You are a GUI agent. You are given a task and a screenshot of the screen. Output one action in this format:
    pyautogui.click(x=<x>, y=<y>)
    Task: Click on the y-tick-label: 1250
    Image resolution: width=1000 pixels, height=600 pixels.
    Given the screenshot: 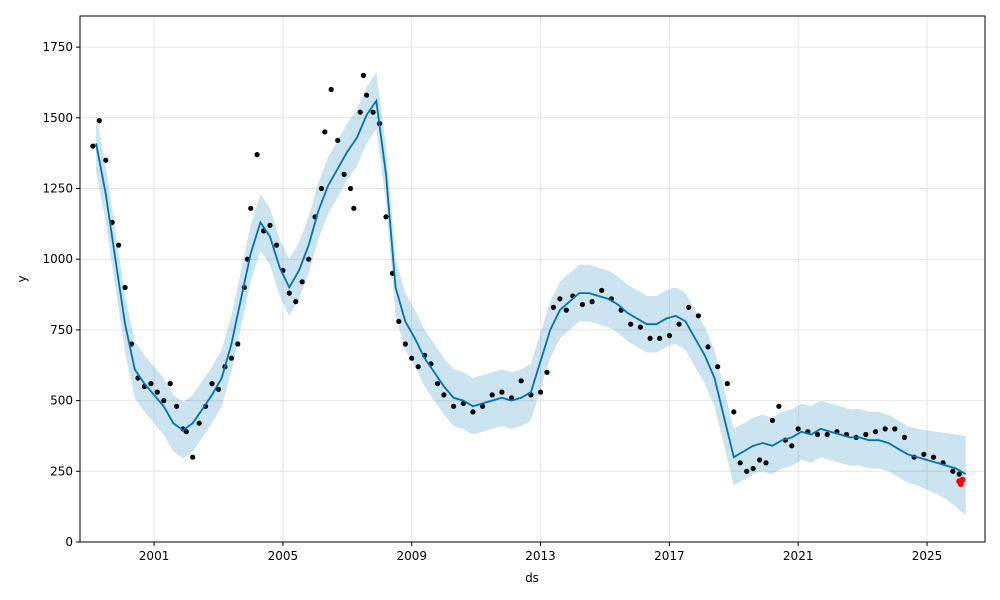 What is the action you would take?
    pyautogui.click(x=57, y=189)
    